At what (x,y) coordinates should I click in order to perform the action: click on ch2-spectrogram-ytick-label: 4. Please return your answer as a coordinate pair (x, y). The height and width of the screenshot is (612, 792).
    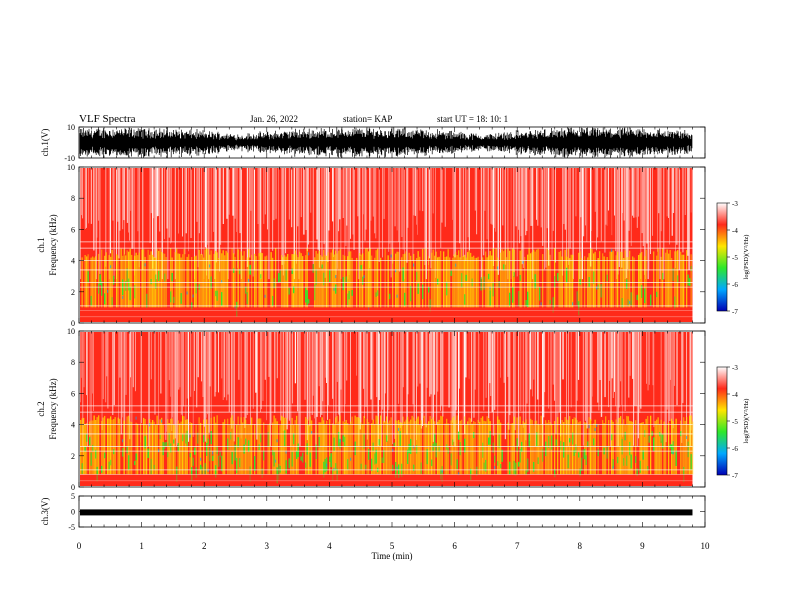
    Looking at the image, I should click on (73, 425).